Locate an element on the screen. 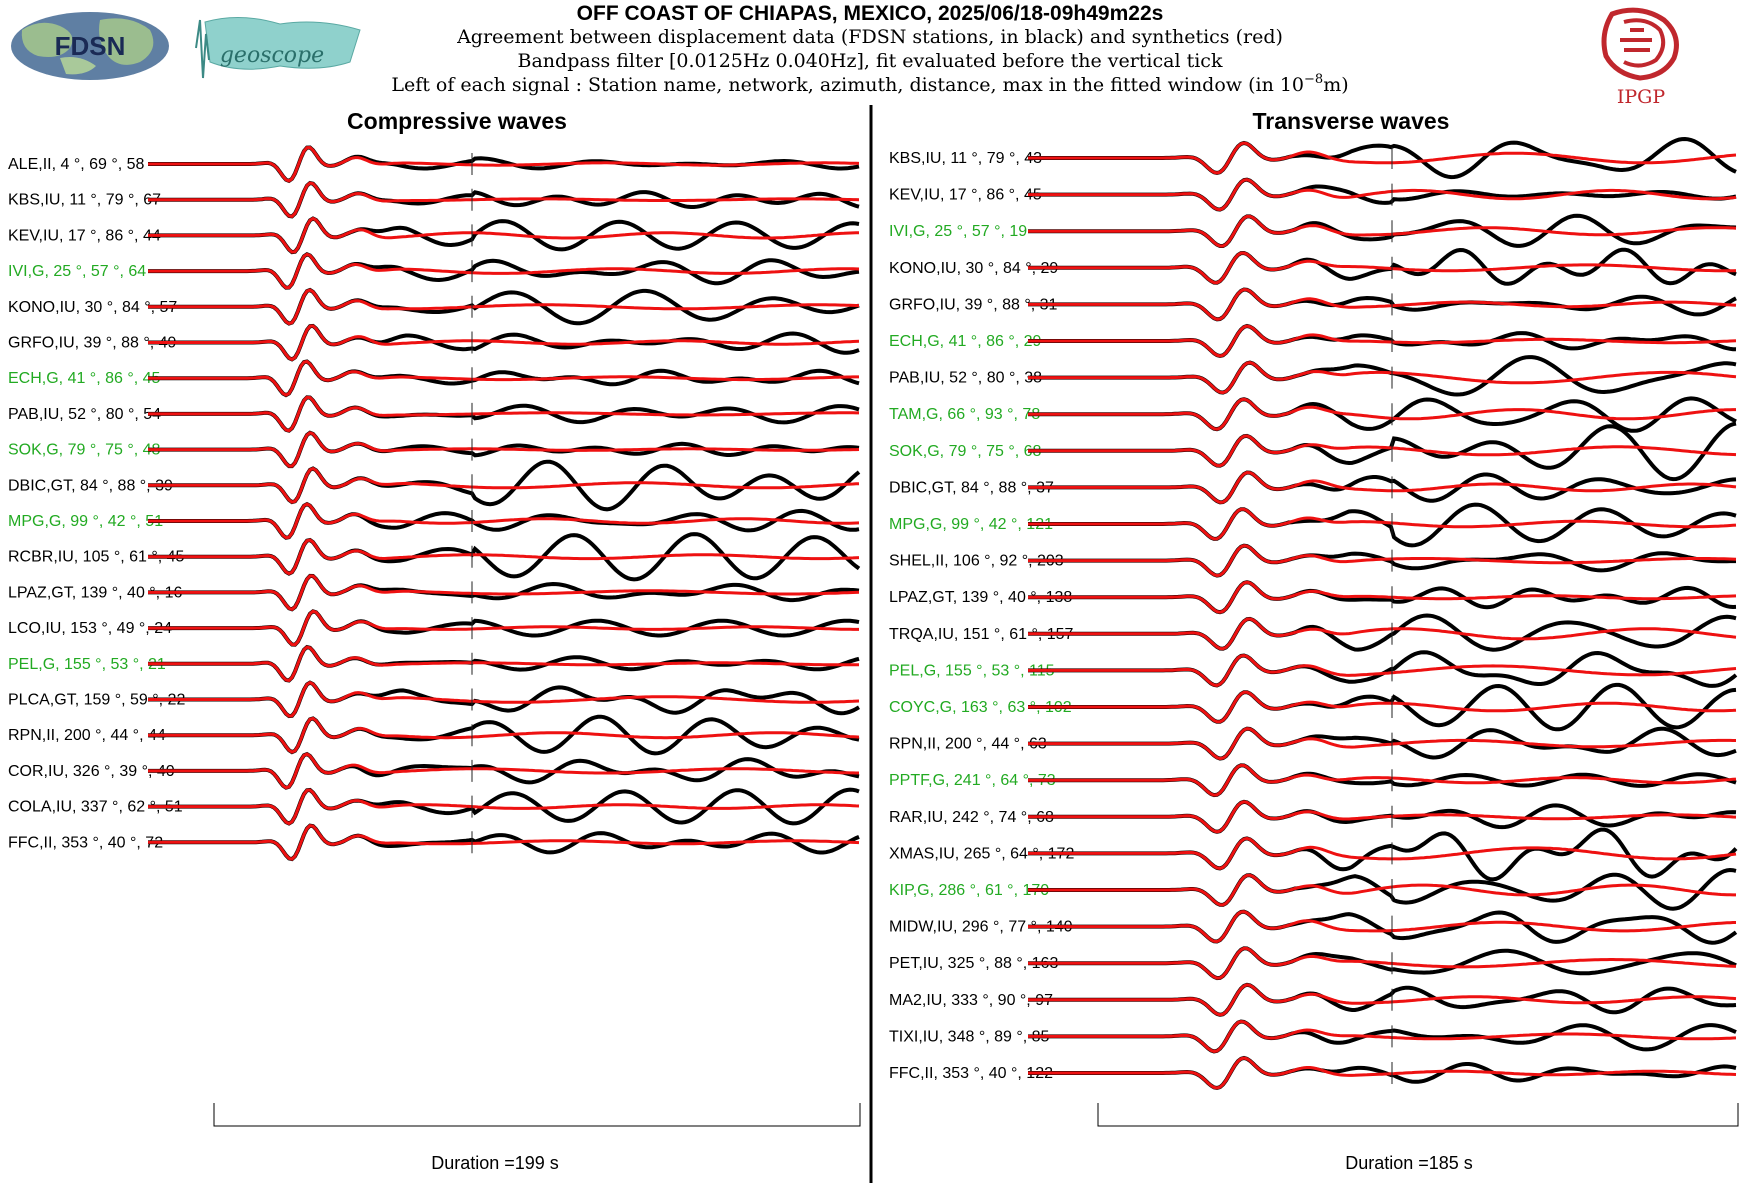 Image resolution: width=1740 pixels, height=1183 pixels. station-label: COR,IU, 326 °, 39 °, 40 is located at coordinates (91, 771).